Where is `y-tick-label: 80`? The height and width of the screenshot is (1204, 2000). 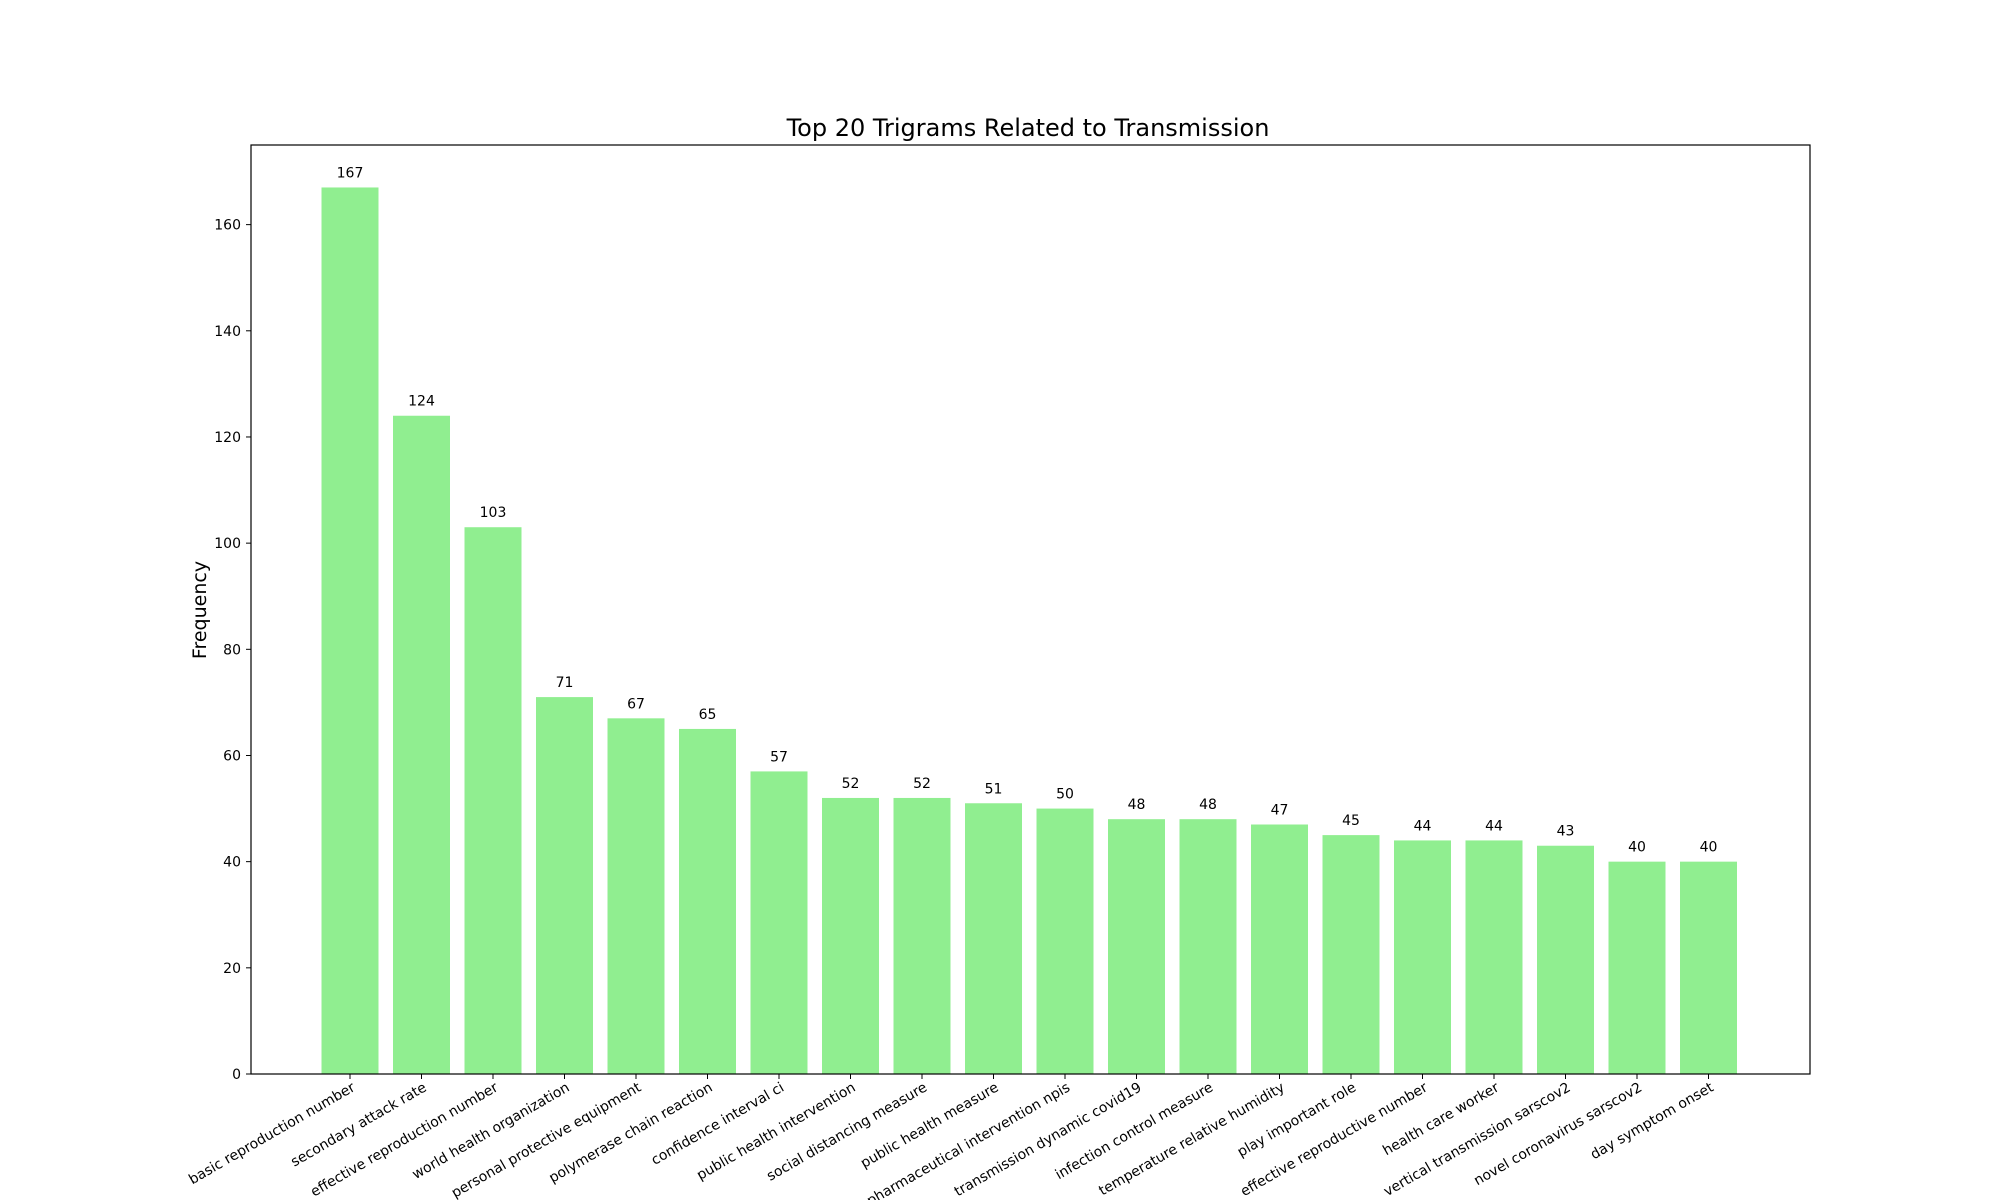 y-tick-label: 80 is located at coordinates (232, 650).